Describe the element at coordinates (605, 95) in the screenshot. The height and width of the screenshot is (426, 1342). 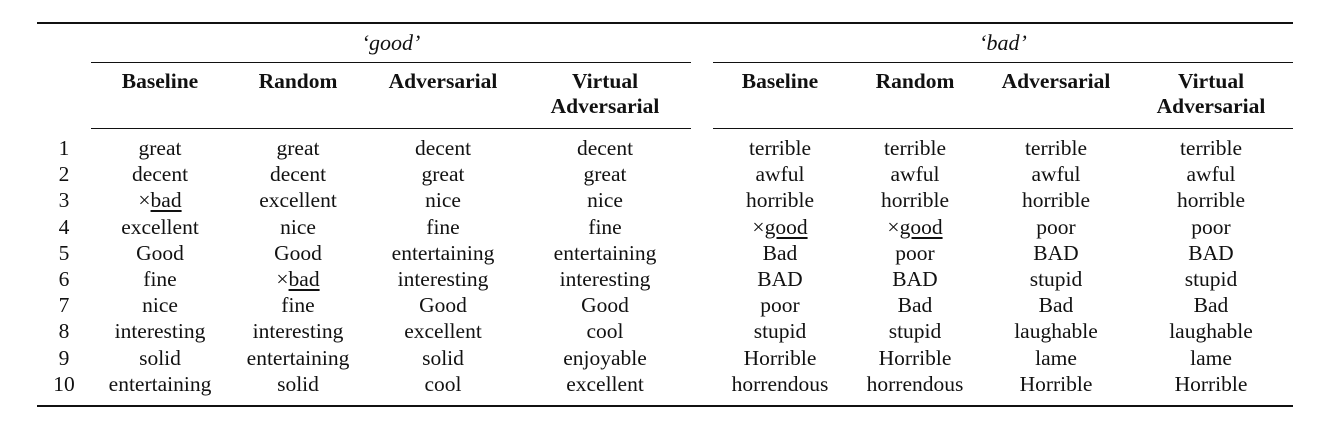
I see `header-good-virtual-adversarial: Virtual Adversarial` at that location.